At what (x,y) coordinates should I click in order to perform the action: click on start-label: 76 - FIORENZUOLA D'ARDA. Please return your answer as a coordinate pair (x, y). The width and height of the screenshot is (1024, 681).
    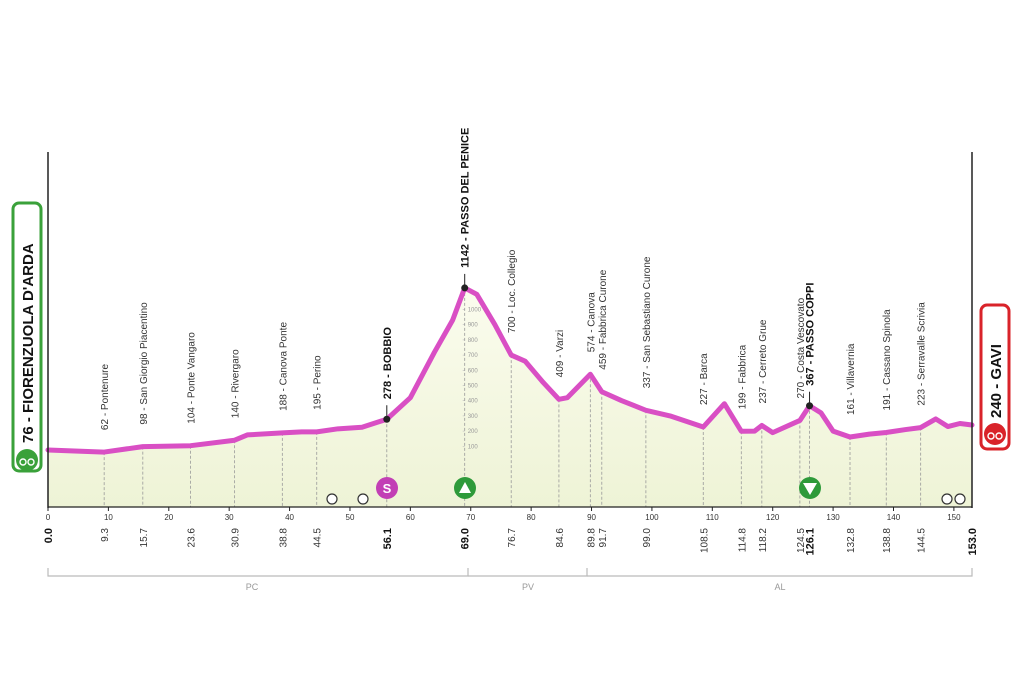
    Looking at the image, I should click on (28, 343).